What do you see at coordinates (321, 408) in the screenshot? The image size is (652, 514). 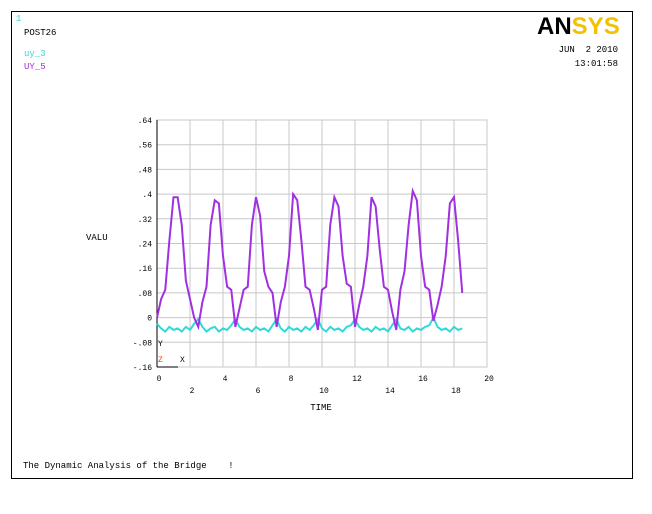 I see `x-axis-label: TIME` at bounding box center [321, 408].